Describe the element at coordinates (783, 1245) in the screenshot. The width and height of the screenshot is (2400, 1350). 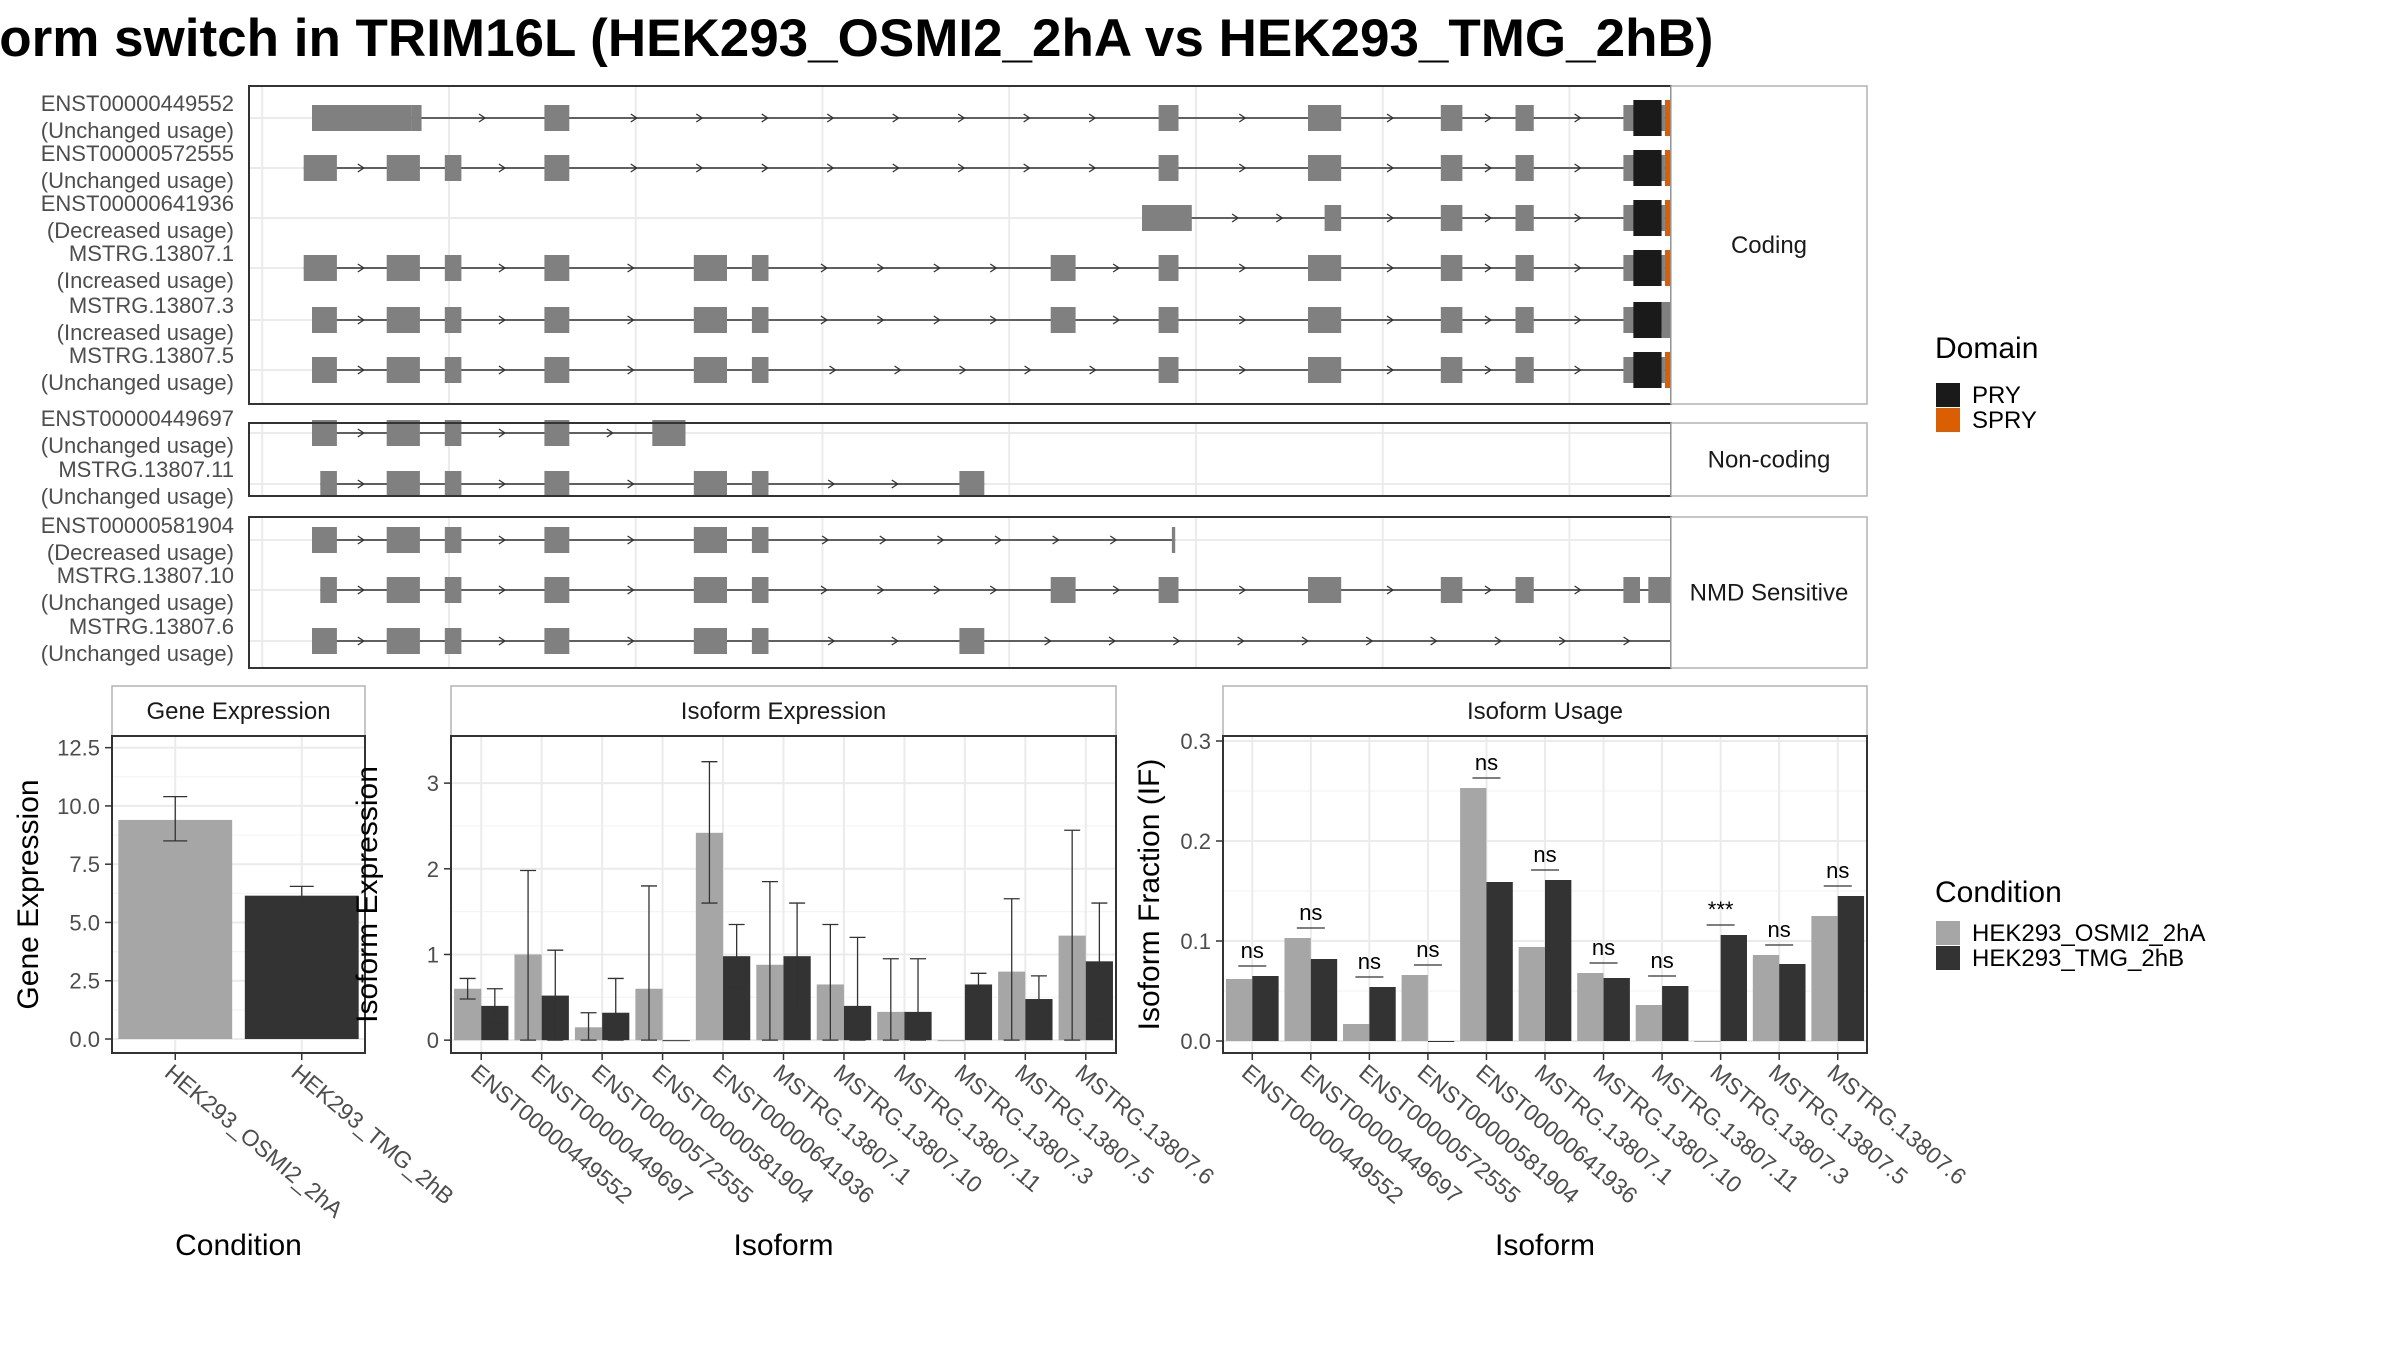
I see `x-axis-title: Isoform` at that location.